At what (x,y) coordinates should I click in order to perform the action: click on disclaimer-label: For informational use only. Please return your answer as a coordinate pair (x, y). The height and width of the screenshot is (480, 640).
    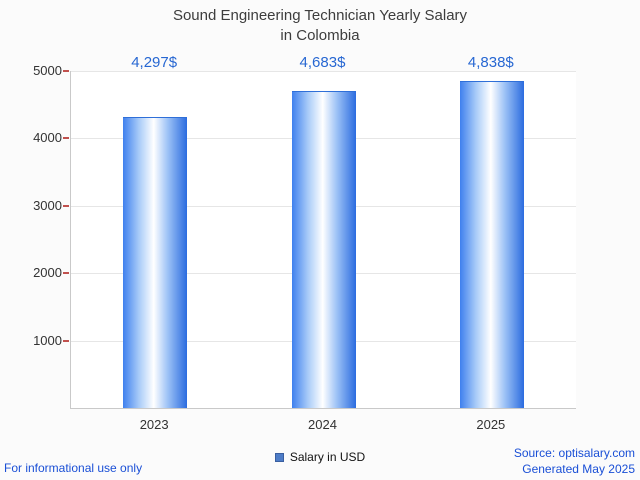
    Looking at the image, I should click on (73, 468).